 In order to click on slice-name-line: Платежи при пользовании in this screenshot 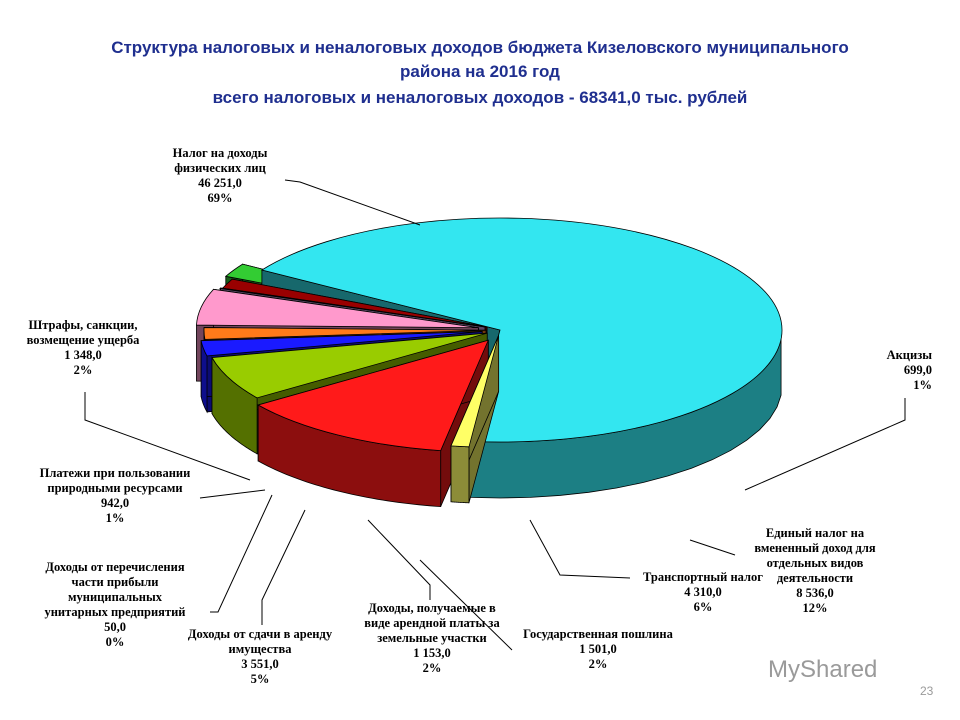, I will do `click(115, 473)`.